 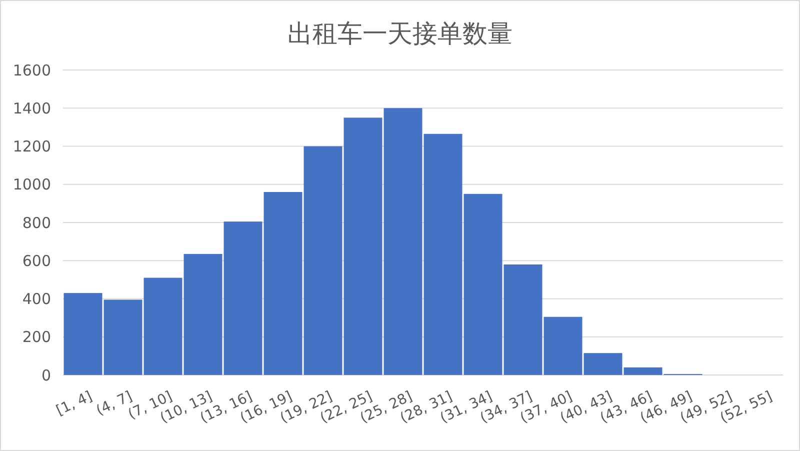 What do you see at coordinates (31, 70) in the screenshot?
I see `y-tick-label: 1600` at bounding box center [31, 70].